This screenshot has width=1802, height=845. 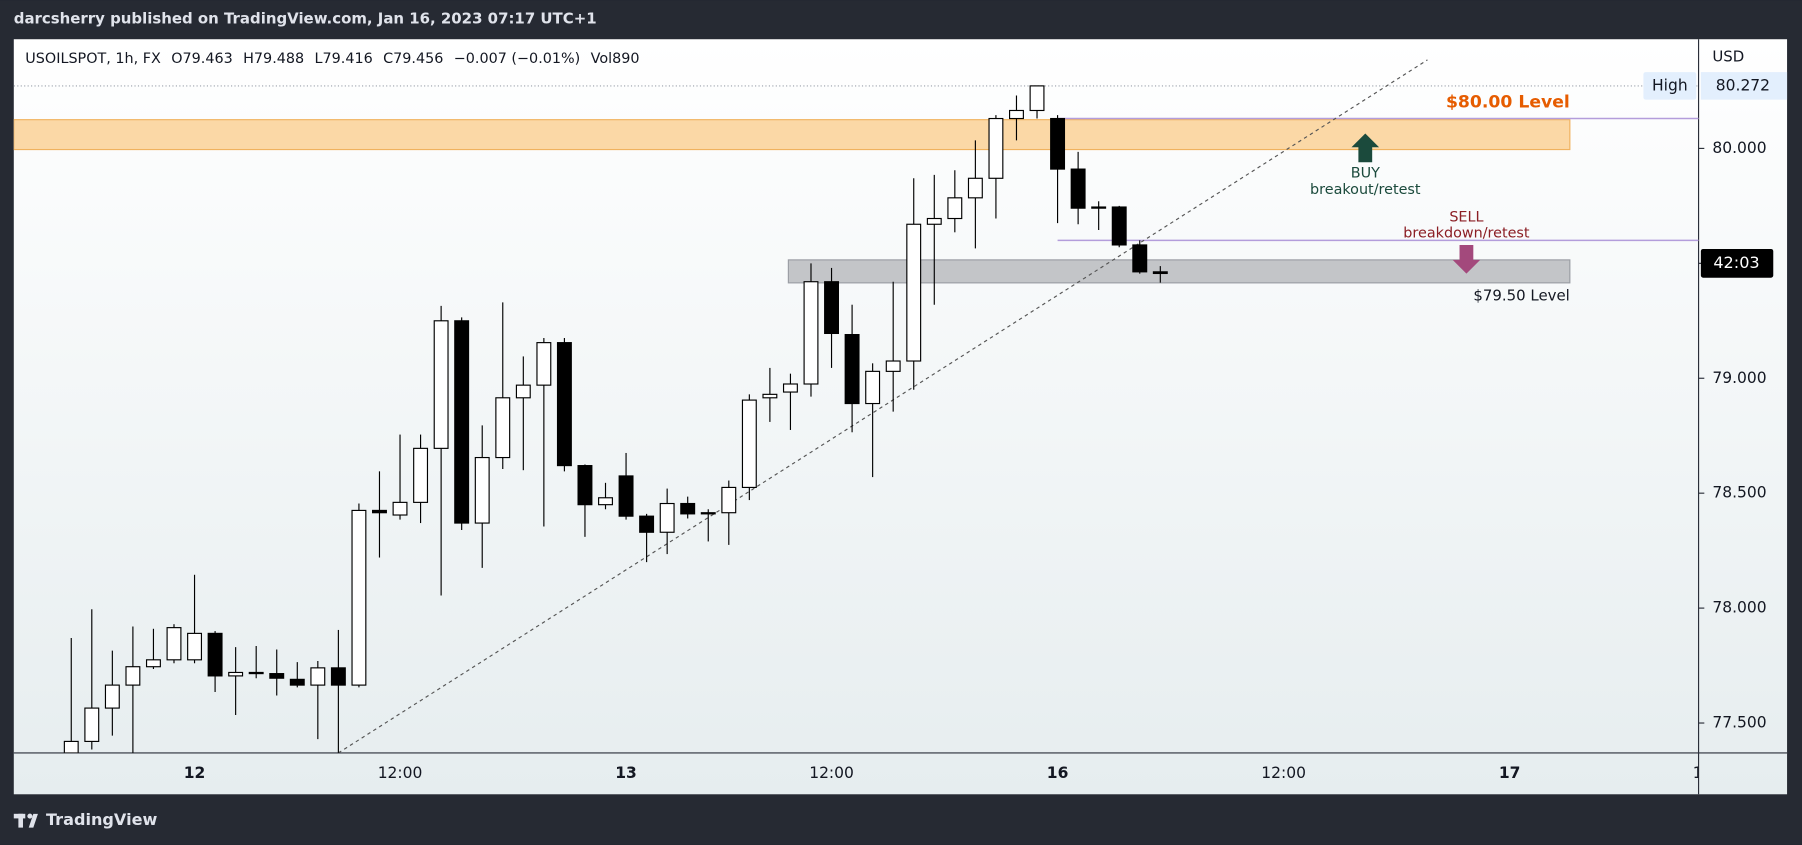 I want to click on y-tick-label: 78.500, so click(x=1739, y=493).